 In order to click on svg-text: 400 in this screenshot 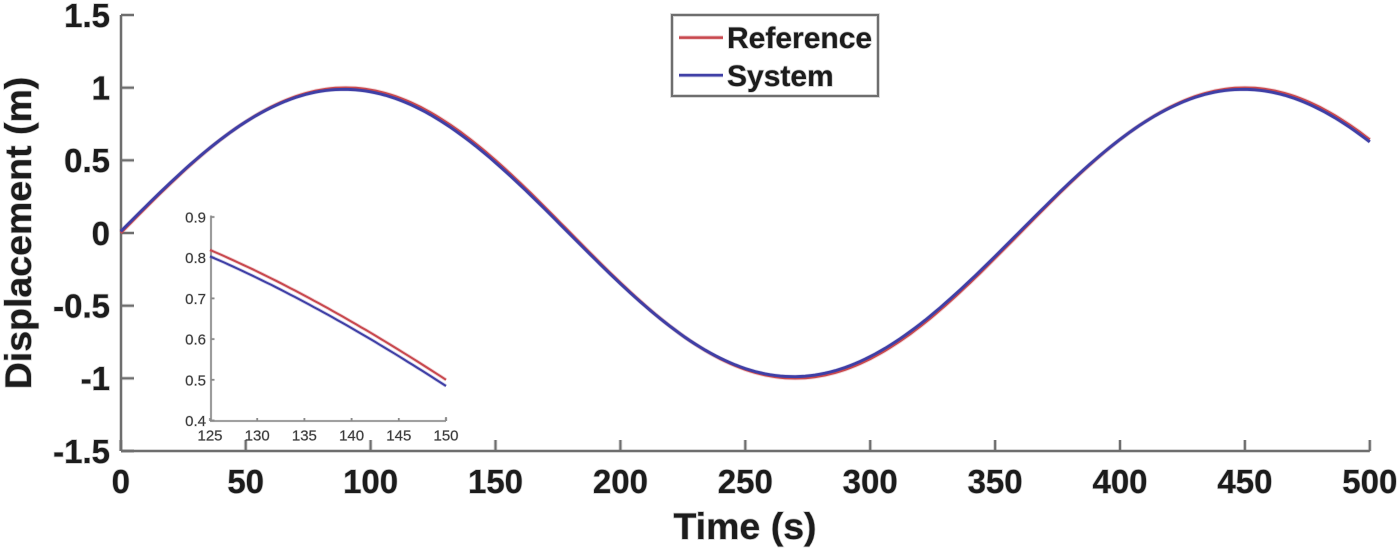, I will do `click(1119, 481)`.